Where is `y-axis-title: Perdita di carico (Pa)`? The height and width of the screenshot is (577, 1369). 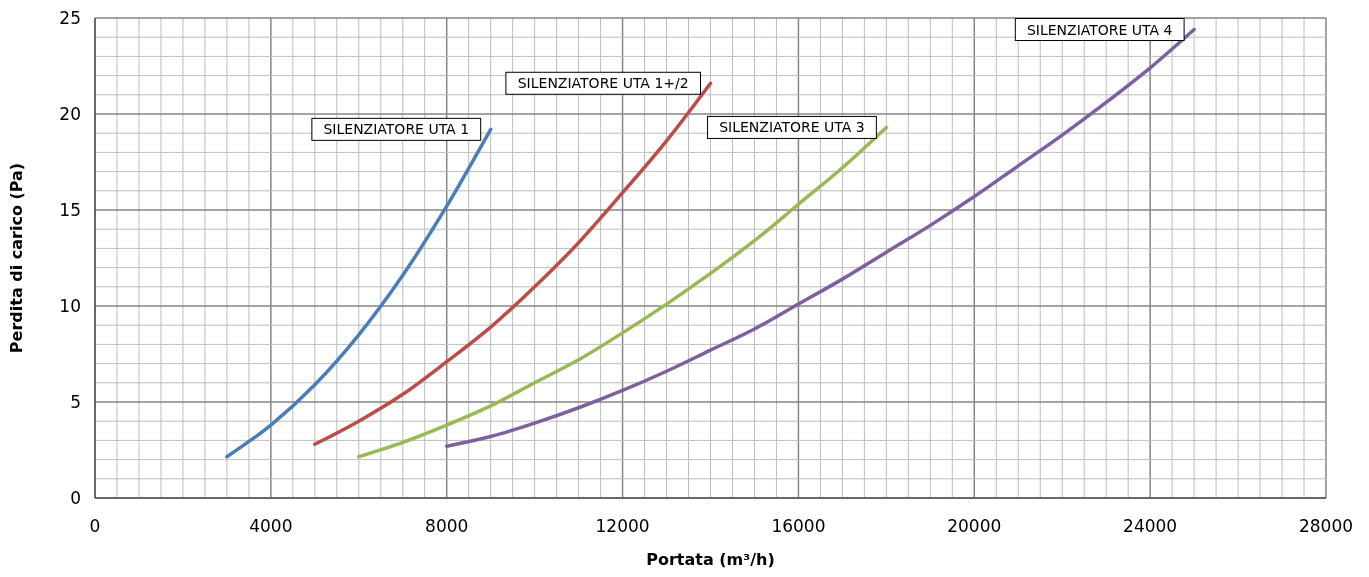
y-axis-title: Perdita di carico (Pa) is located at coordinates (16, 258).